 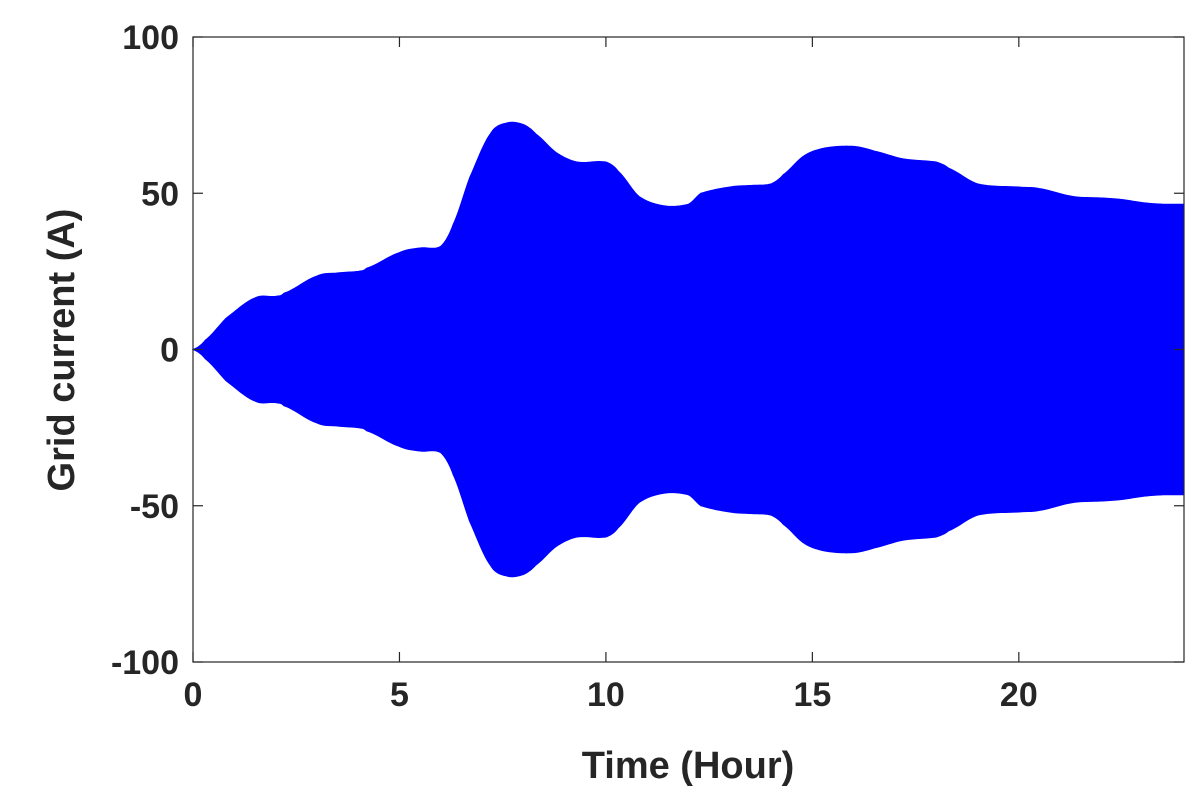 I want to click on x-axis-label: Time (Hour), so click(x=688, y=766).